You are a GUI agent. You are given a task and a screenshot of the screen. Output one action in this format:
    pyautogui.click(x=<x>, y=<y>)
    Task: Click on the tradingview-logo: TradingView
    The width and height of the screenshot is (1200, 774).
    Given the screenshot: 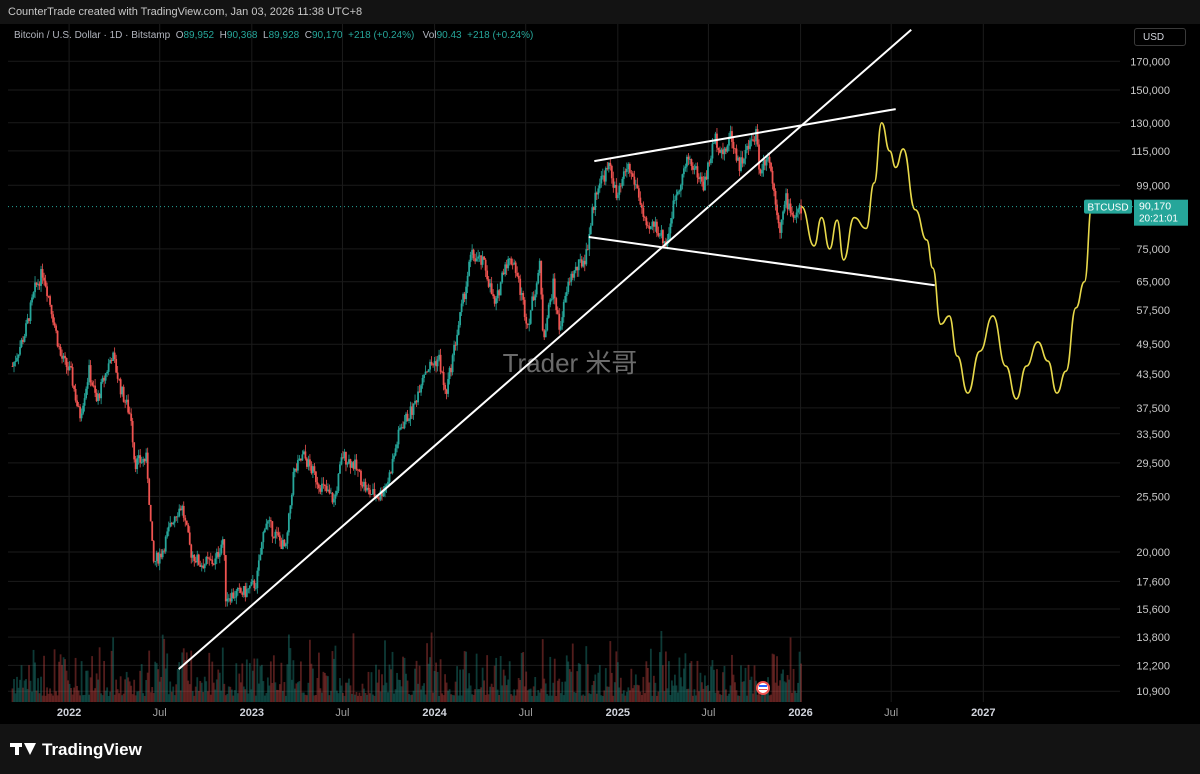 What is the action you would take?
    pyautogui.click(x=76, y=750)
    